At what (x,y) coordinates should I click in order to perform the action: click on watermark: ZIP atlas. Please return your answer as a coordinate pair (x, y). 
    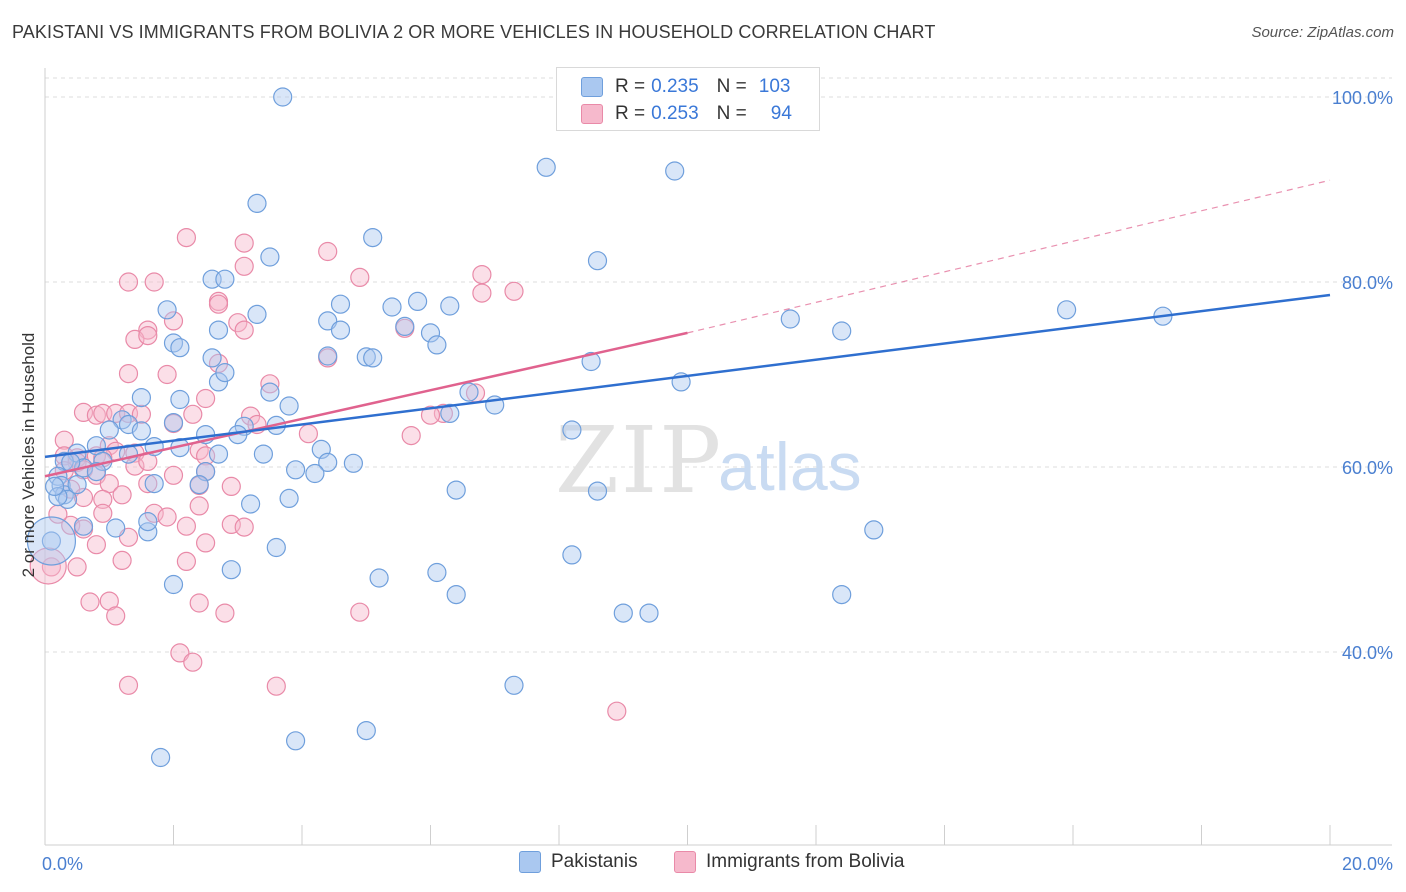
    Looking at the image, I should click on (708, 460).